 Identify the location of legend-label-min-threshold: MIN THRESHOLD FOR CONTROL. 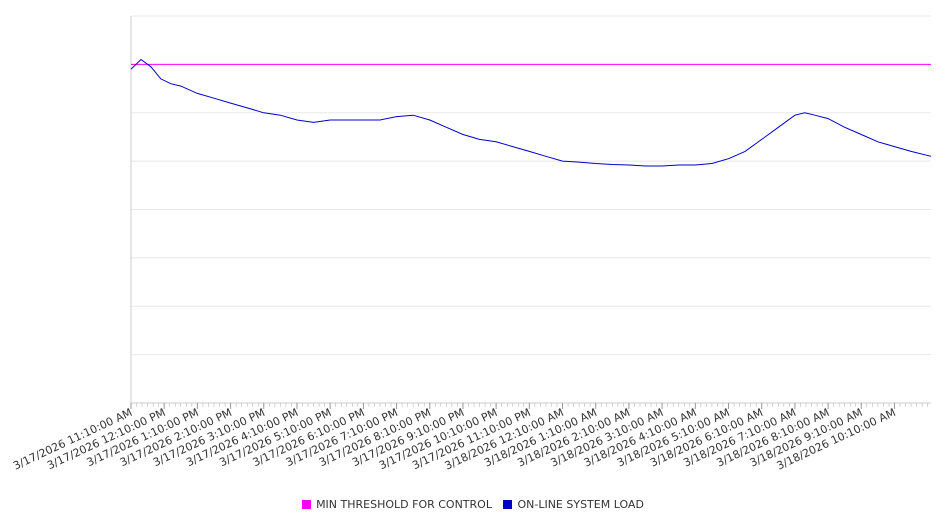
(404, 504).